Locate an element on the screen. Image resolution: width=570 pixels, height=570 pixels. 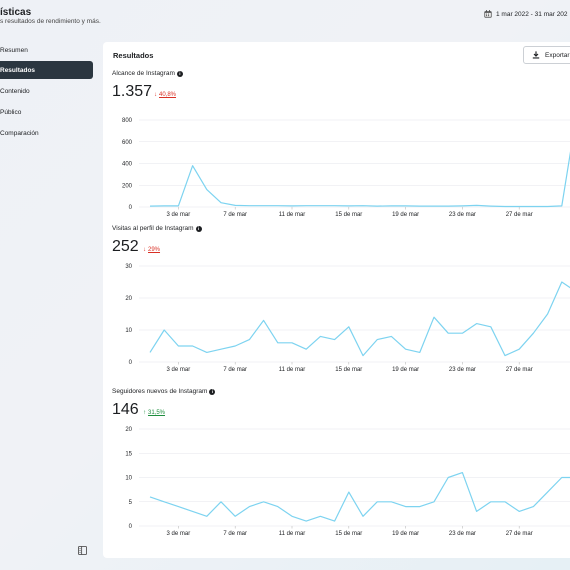
y-tick-label: 400 is located at coordinates (127, 165).